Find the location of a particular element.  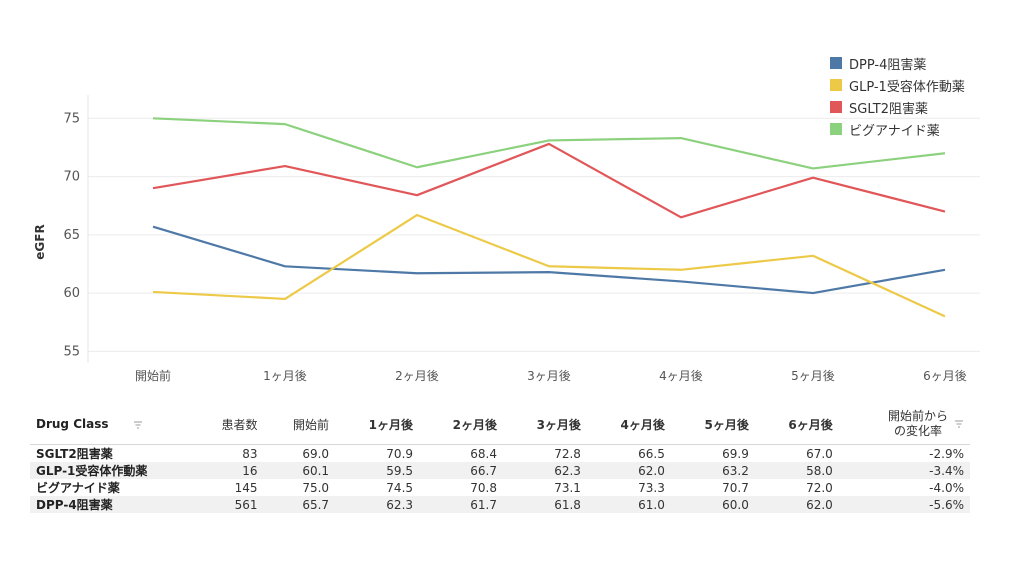

column-header-label: 3ヶ月後 is located at coordinates (558, 424).